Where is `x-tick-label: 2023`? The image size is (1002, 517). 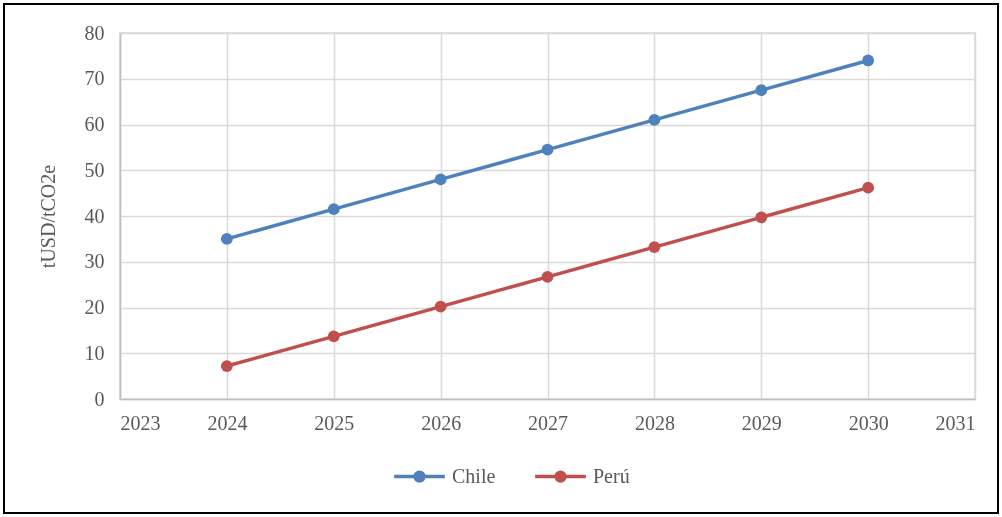 x-tick-label: 2023 is located at coordinates (140, 422).